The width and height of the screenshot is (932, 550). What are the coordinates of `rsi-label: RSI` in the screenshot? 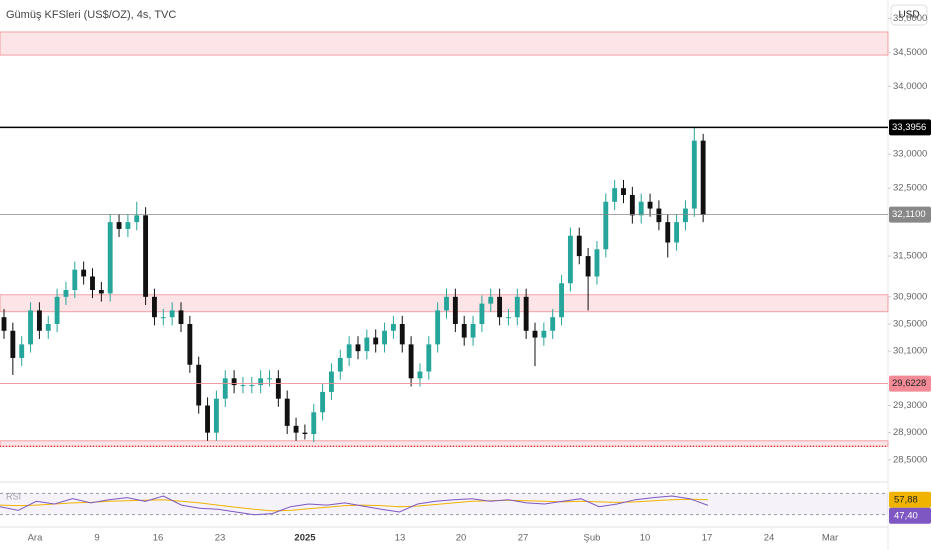 It's located at (13, 496).